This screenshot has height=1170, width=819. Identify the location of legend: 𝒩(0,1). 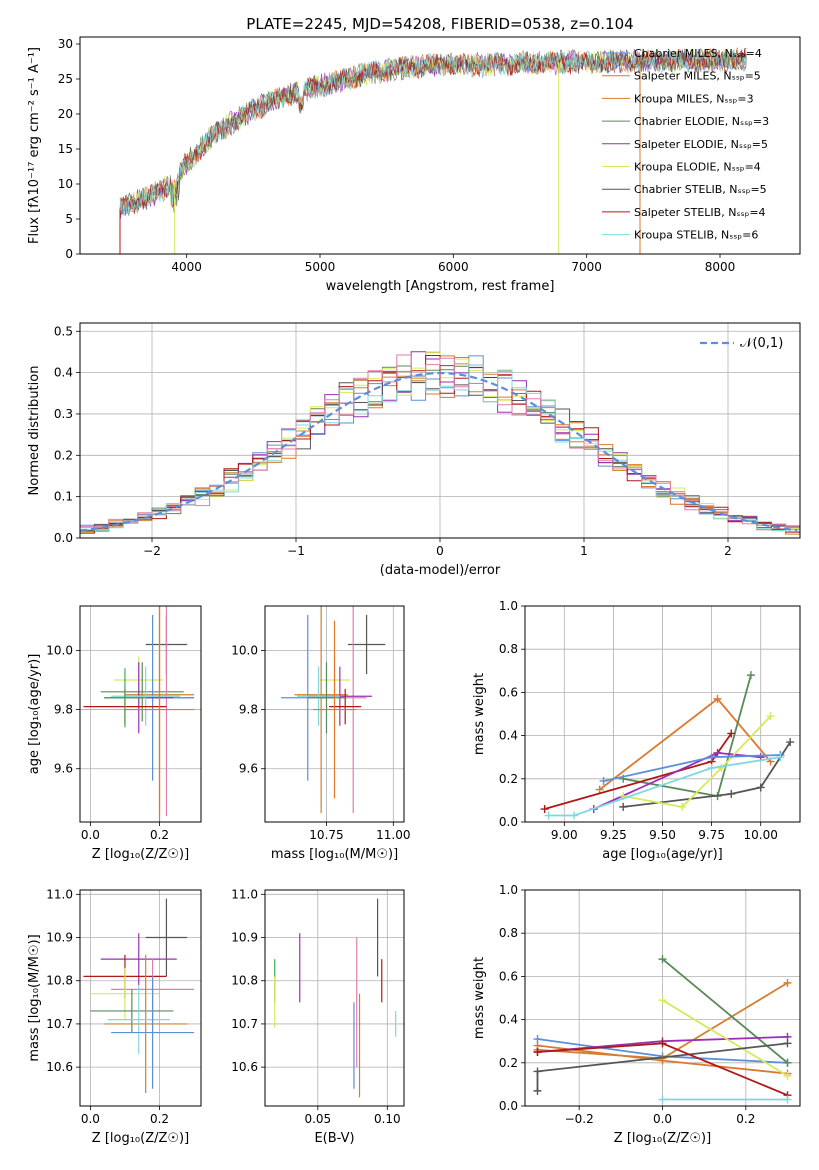
(741, 343).